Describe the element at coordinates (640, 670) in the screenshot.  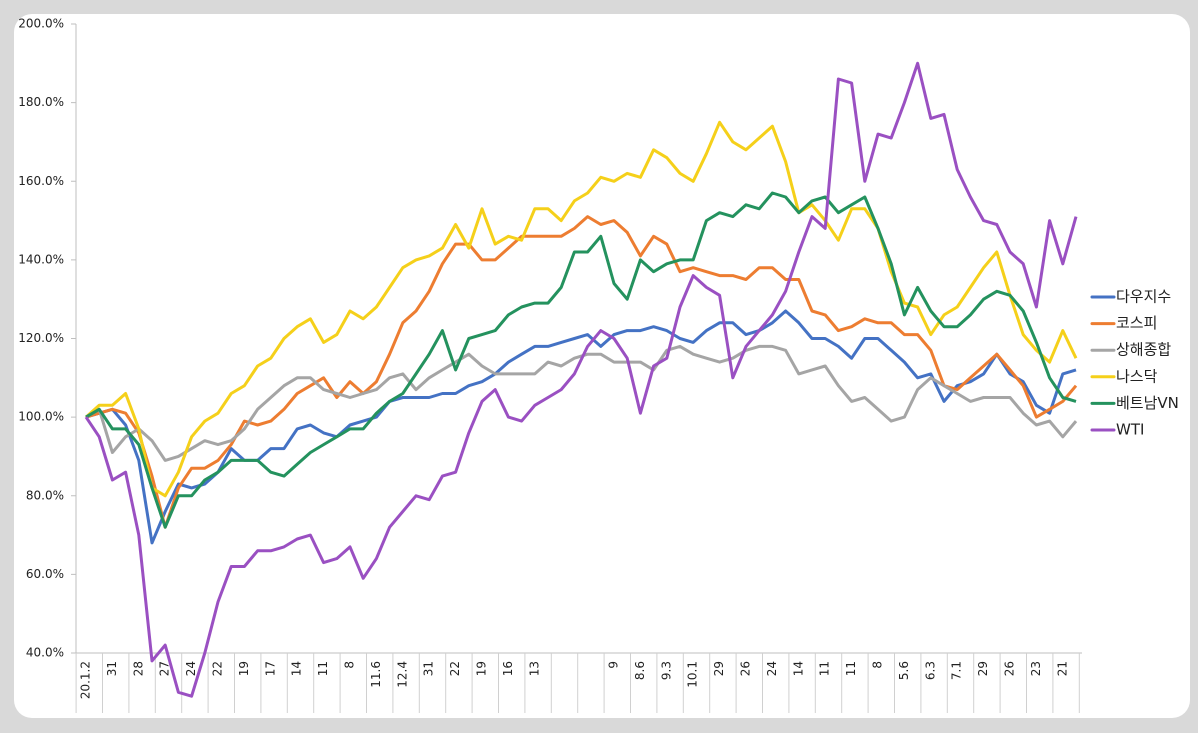
I see `x-tick-label: 8.6` at that location.